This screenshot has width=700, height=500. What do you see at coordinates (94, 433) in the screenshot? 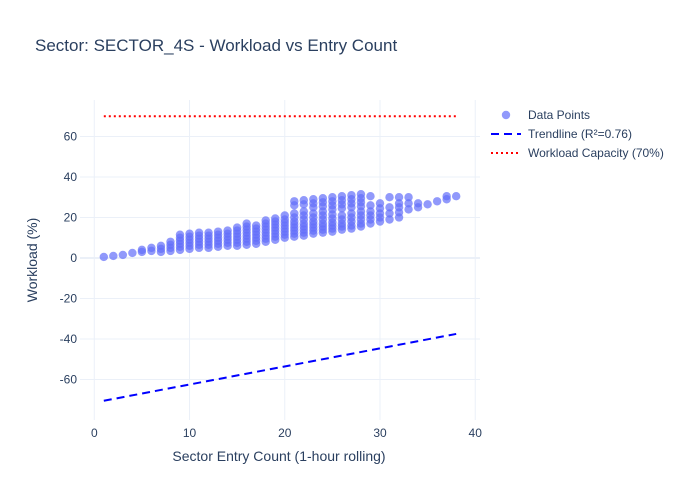
I see `x-tick-label: 0` at bounding box center [94, 433].